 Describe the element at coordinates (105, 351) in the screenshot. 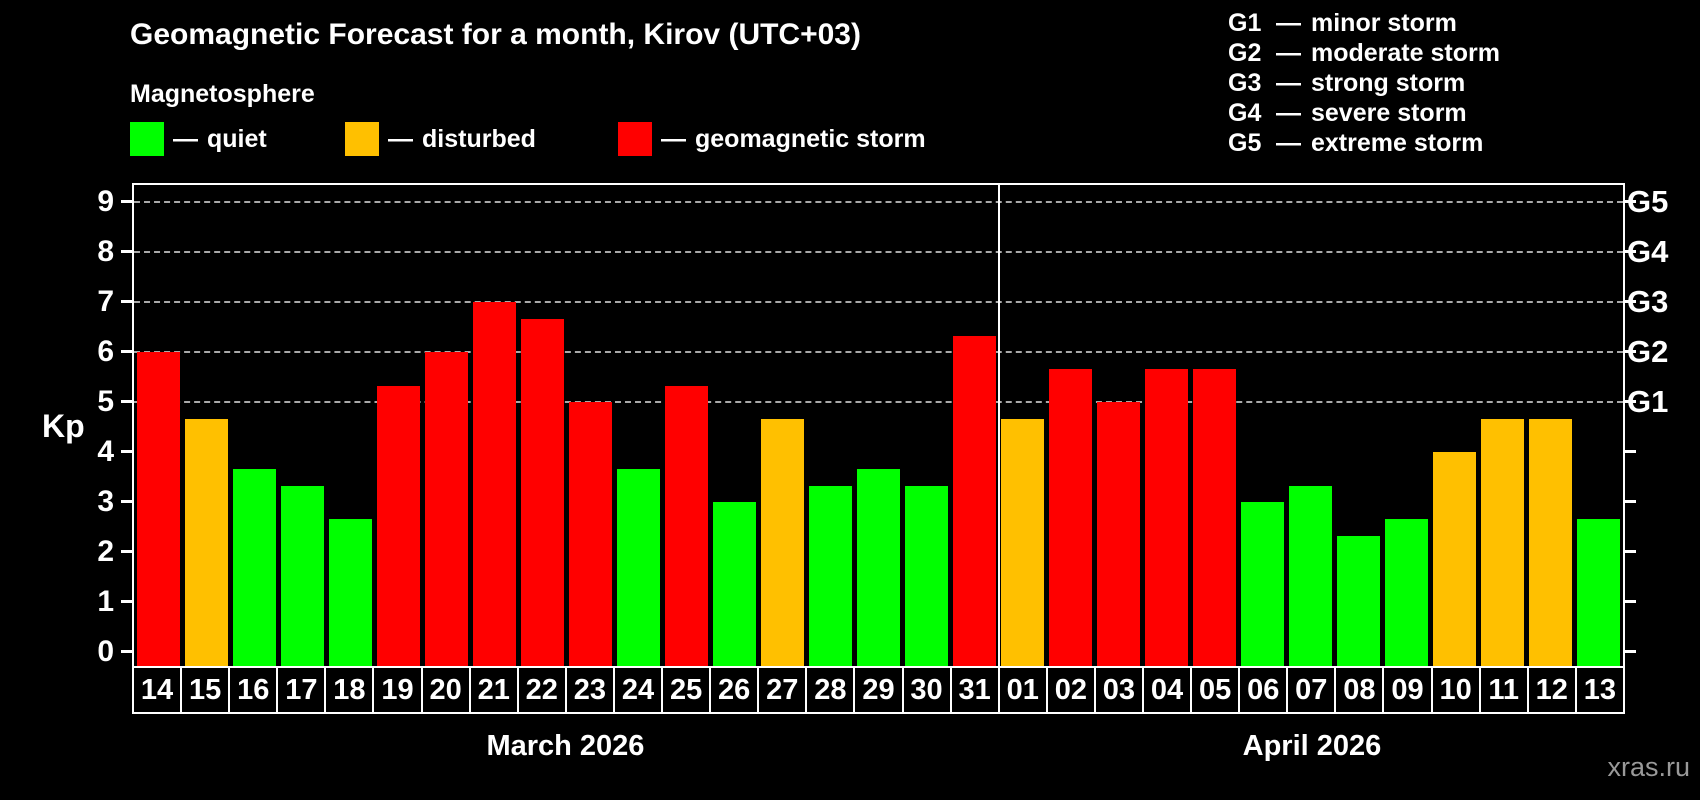

I see `y-tick-label-6: 6` at that location.